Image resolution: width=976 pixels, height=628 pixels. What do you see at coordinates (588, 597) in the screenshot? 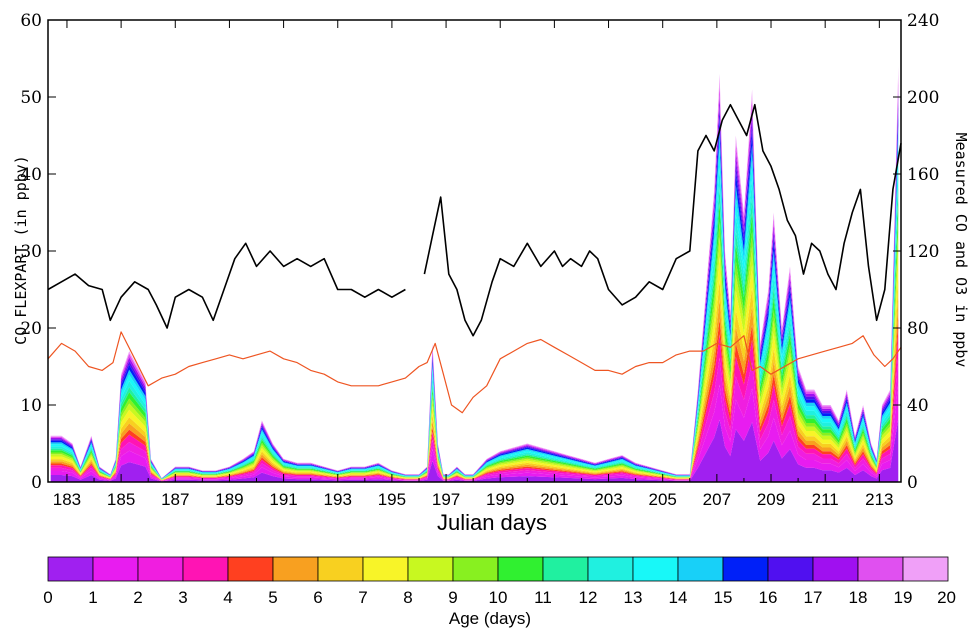
I see `colorbar-tick-label-12: 12` at bounding box center [588, 597].